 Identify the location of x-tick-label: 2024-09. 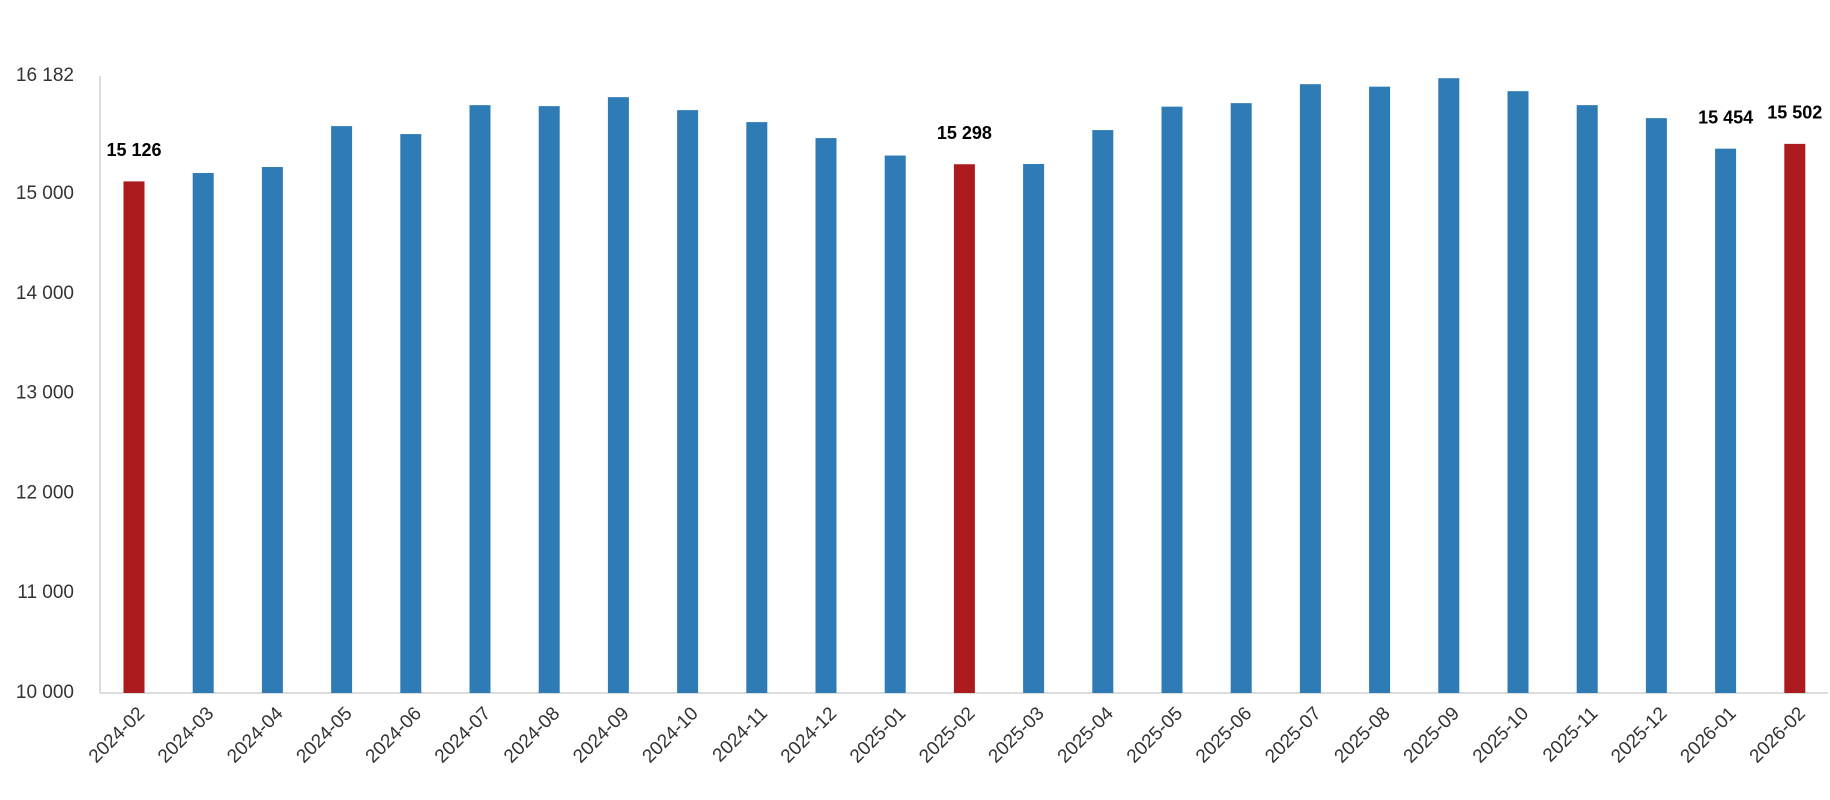
(601, 735).